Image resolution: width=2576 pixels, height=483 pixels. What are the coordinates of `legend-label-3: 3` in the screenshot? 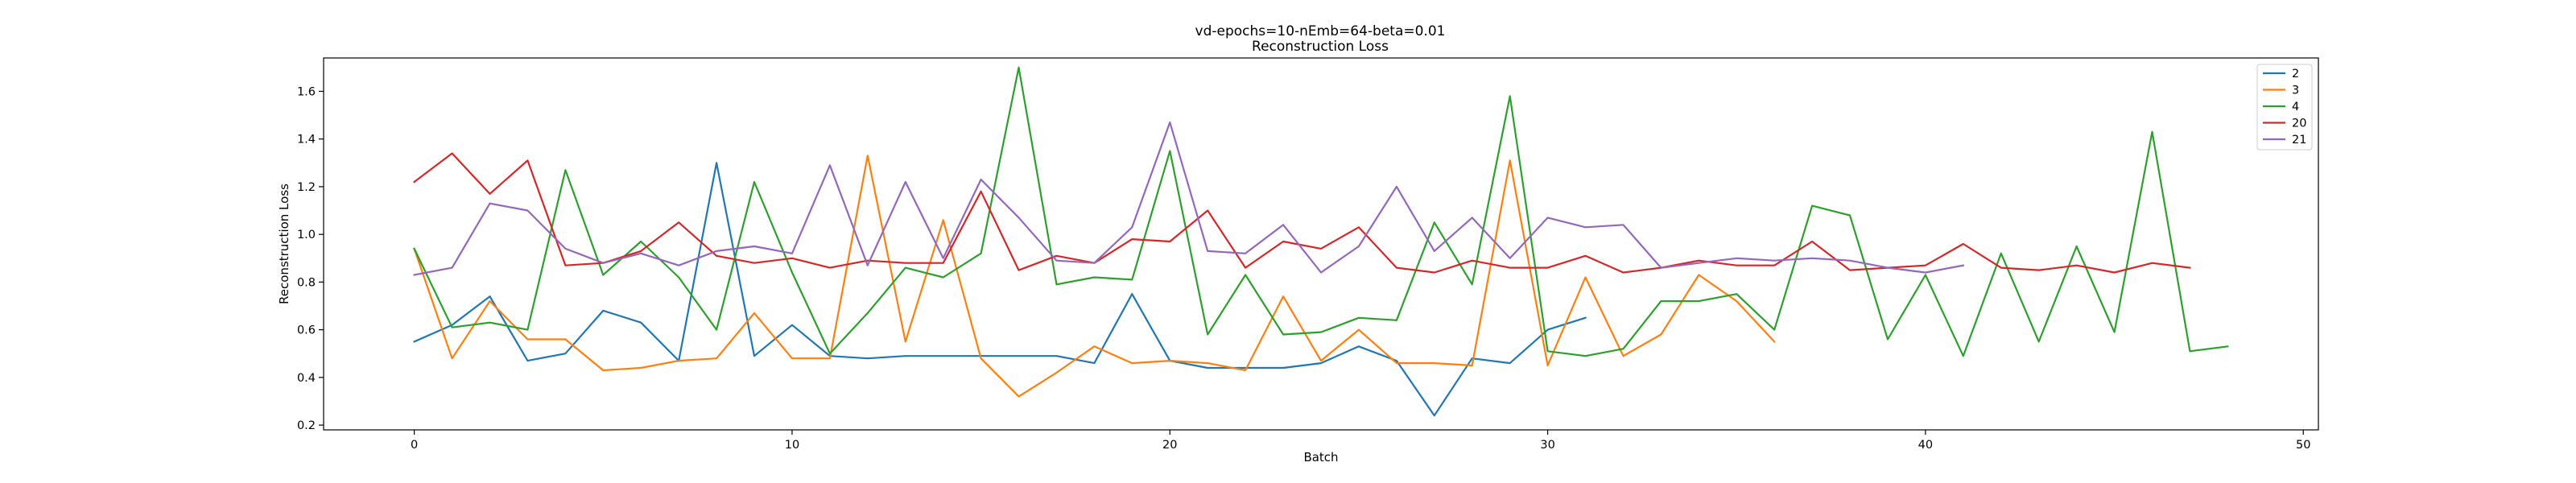 It's located at (2295, 91).